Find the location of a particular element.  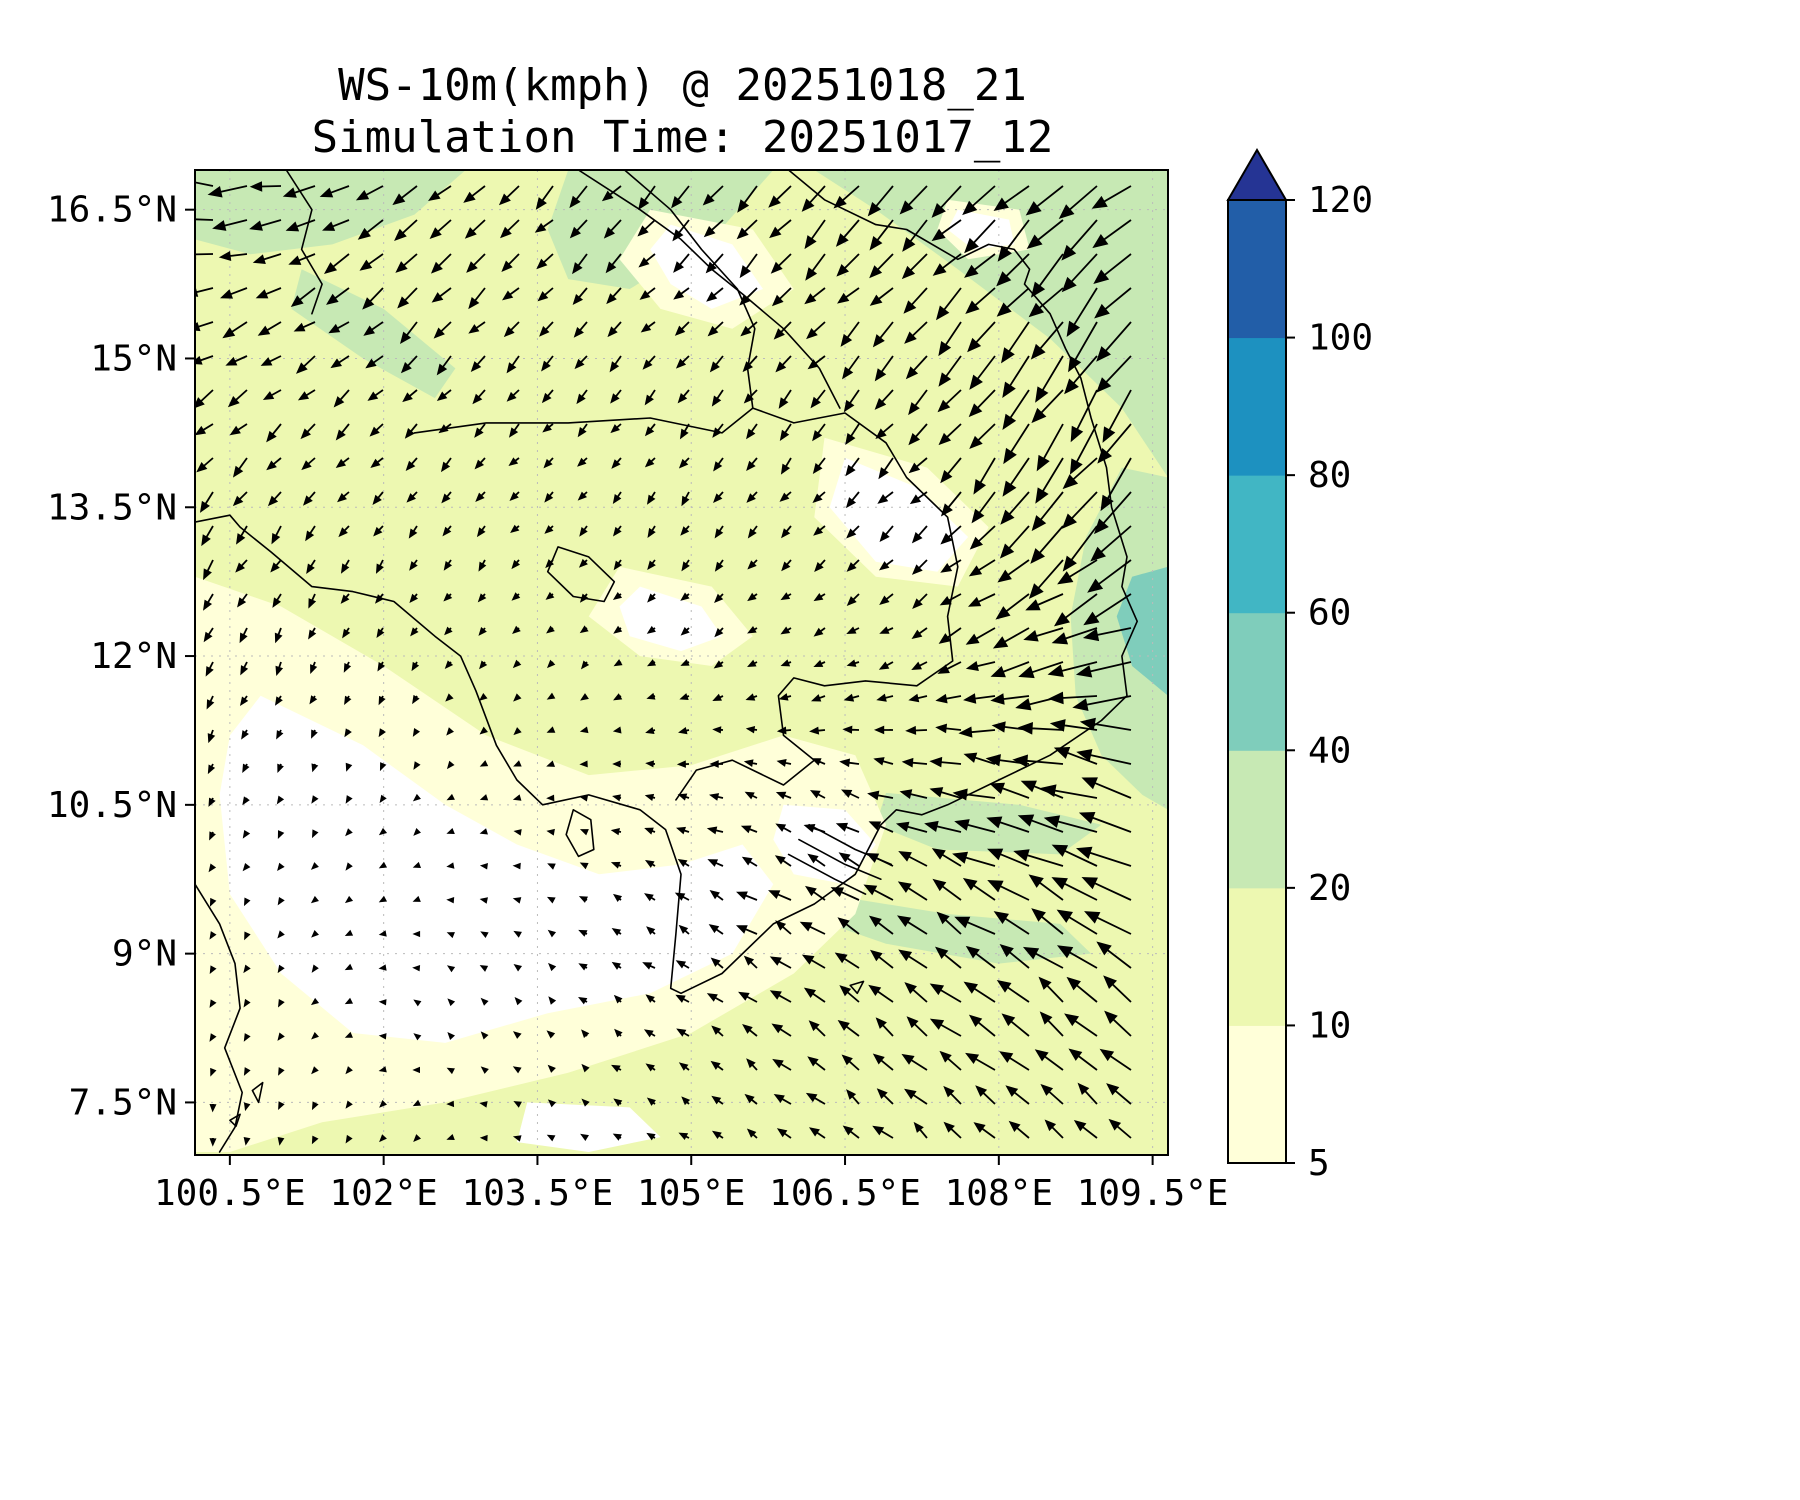

y-tick-label: 16.5°N is located at coordinates (112, 210).